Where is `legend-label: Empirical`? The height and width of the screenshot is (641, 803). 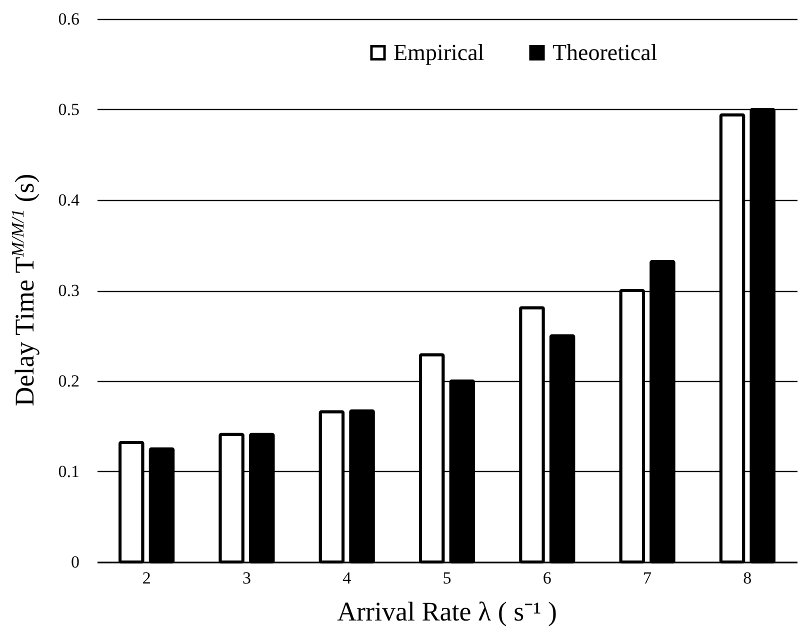
legend-label: Empirical is located at coordinates (439, 52).